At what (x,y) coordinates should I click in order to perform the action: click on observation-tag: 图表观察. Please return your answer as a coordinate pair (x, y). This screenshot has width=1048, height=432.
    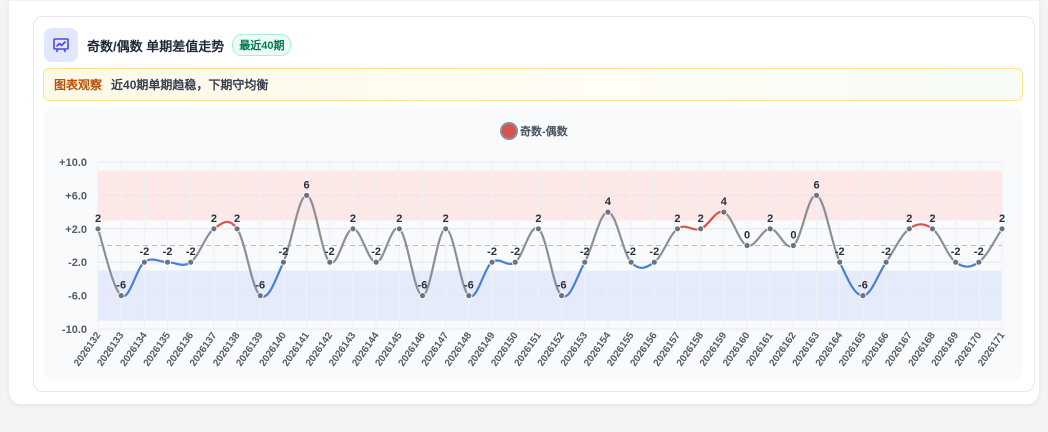
    Looking at the image, I should click on (78, 85).